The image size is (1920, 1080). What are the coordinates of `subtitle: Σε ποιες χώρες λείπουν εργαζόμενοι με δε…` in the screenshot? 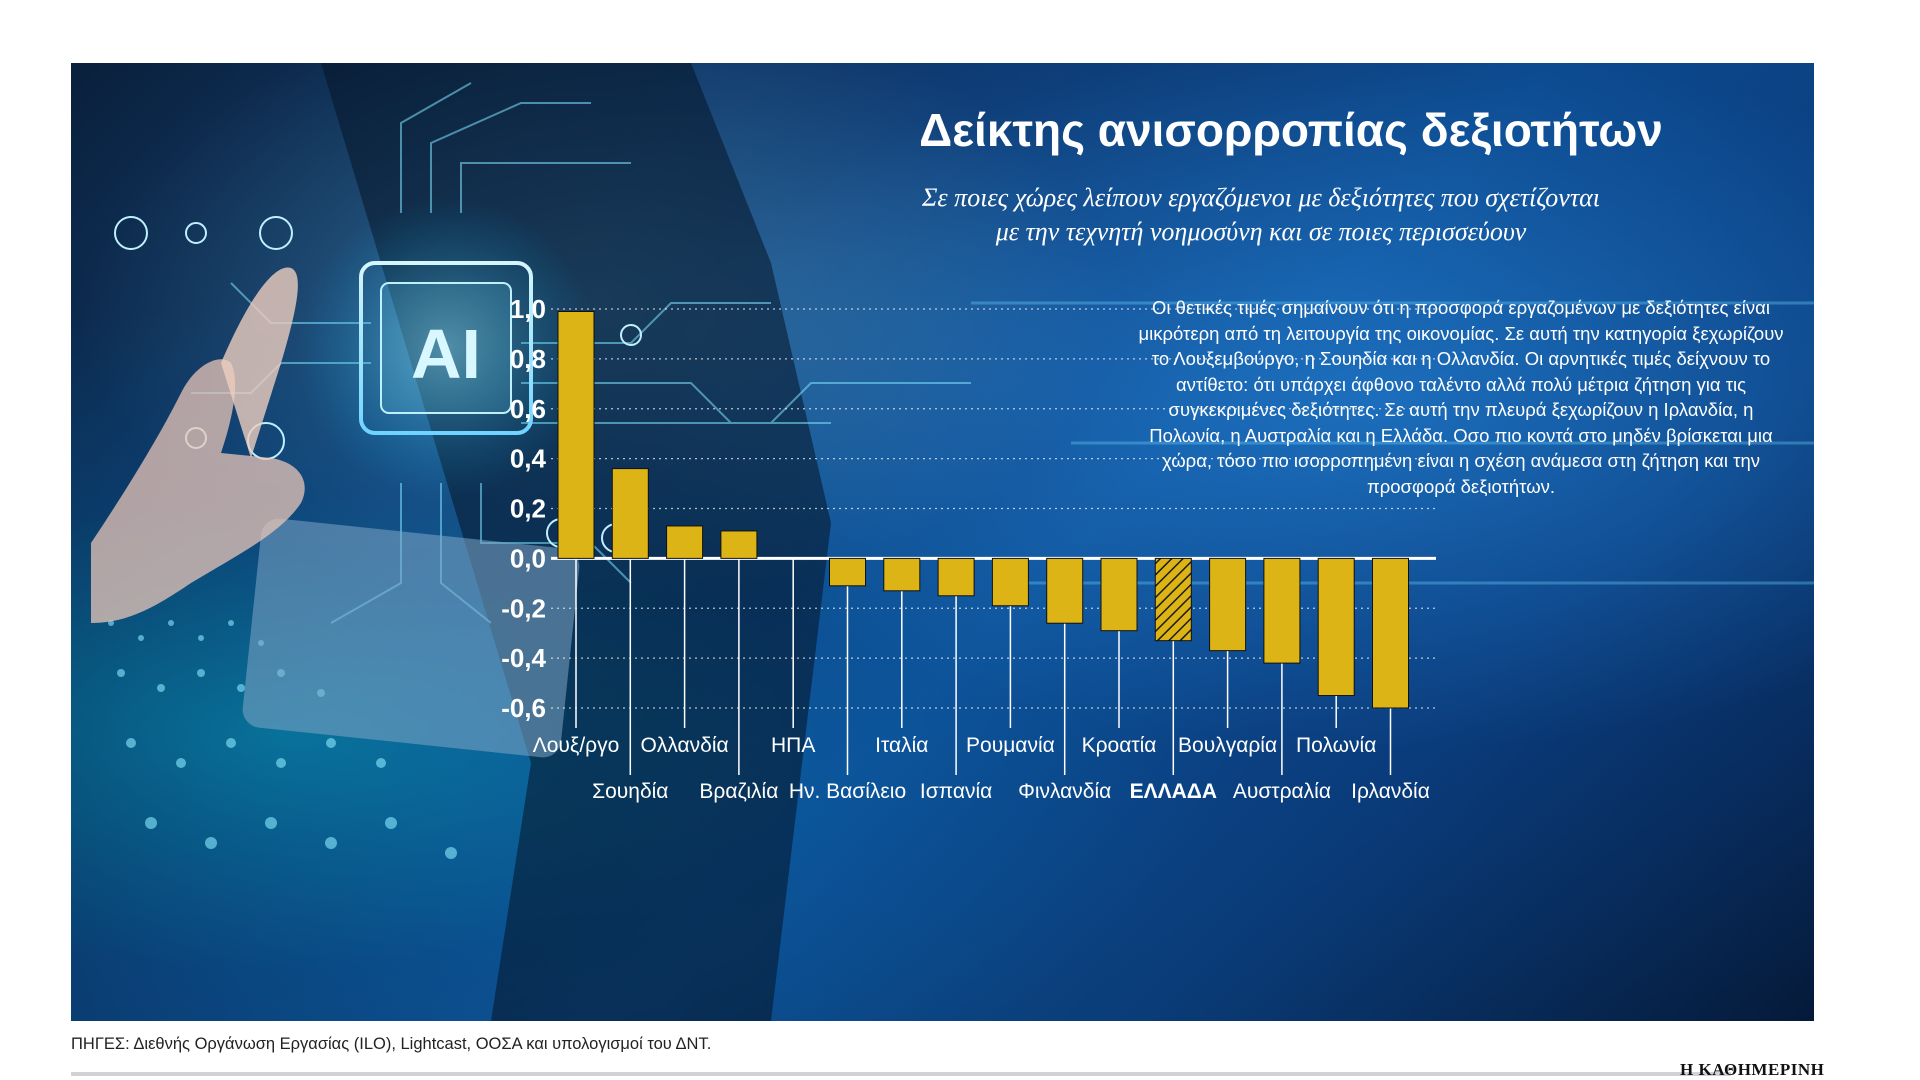 It's located at (1261, 215).